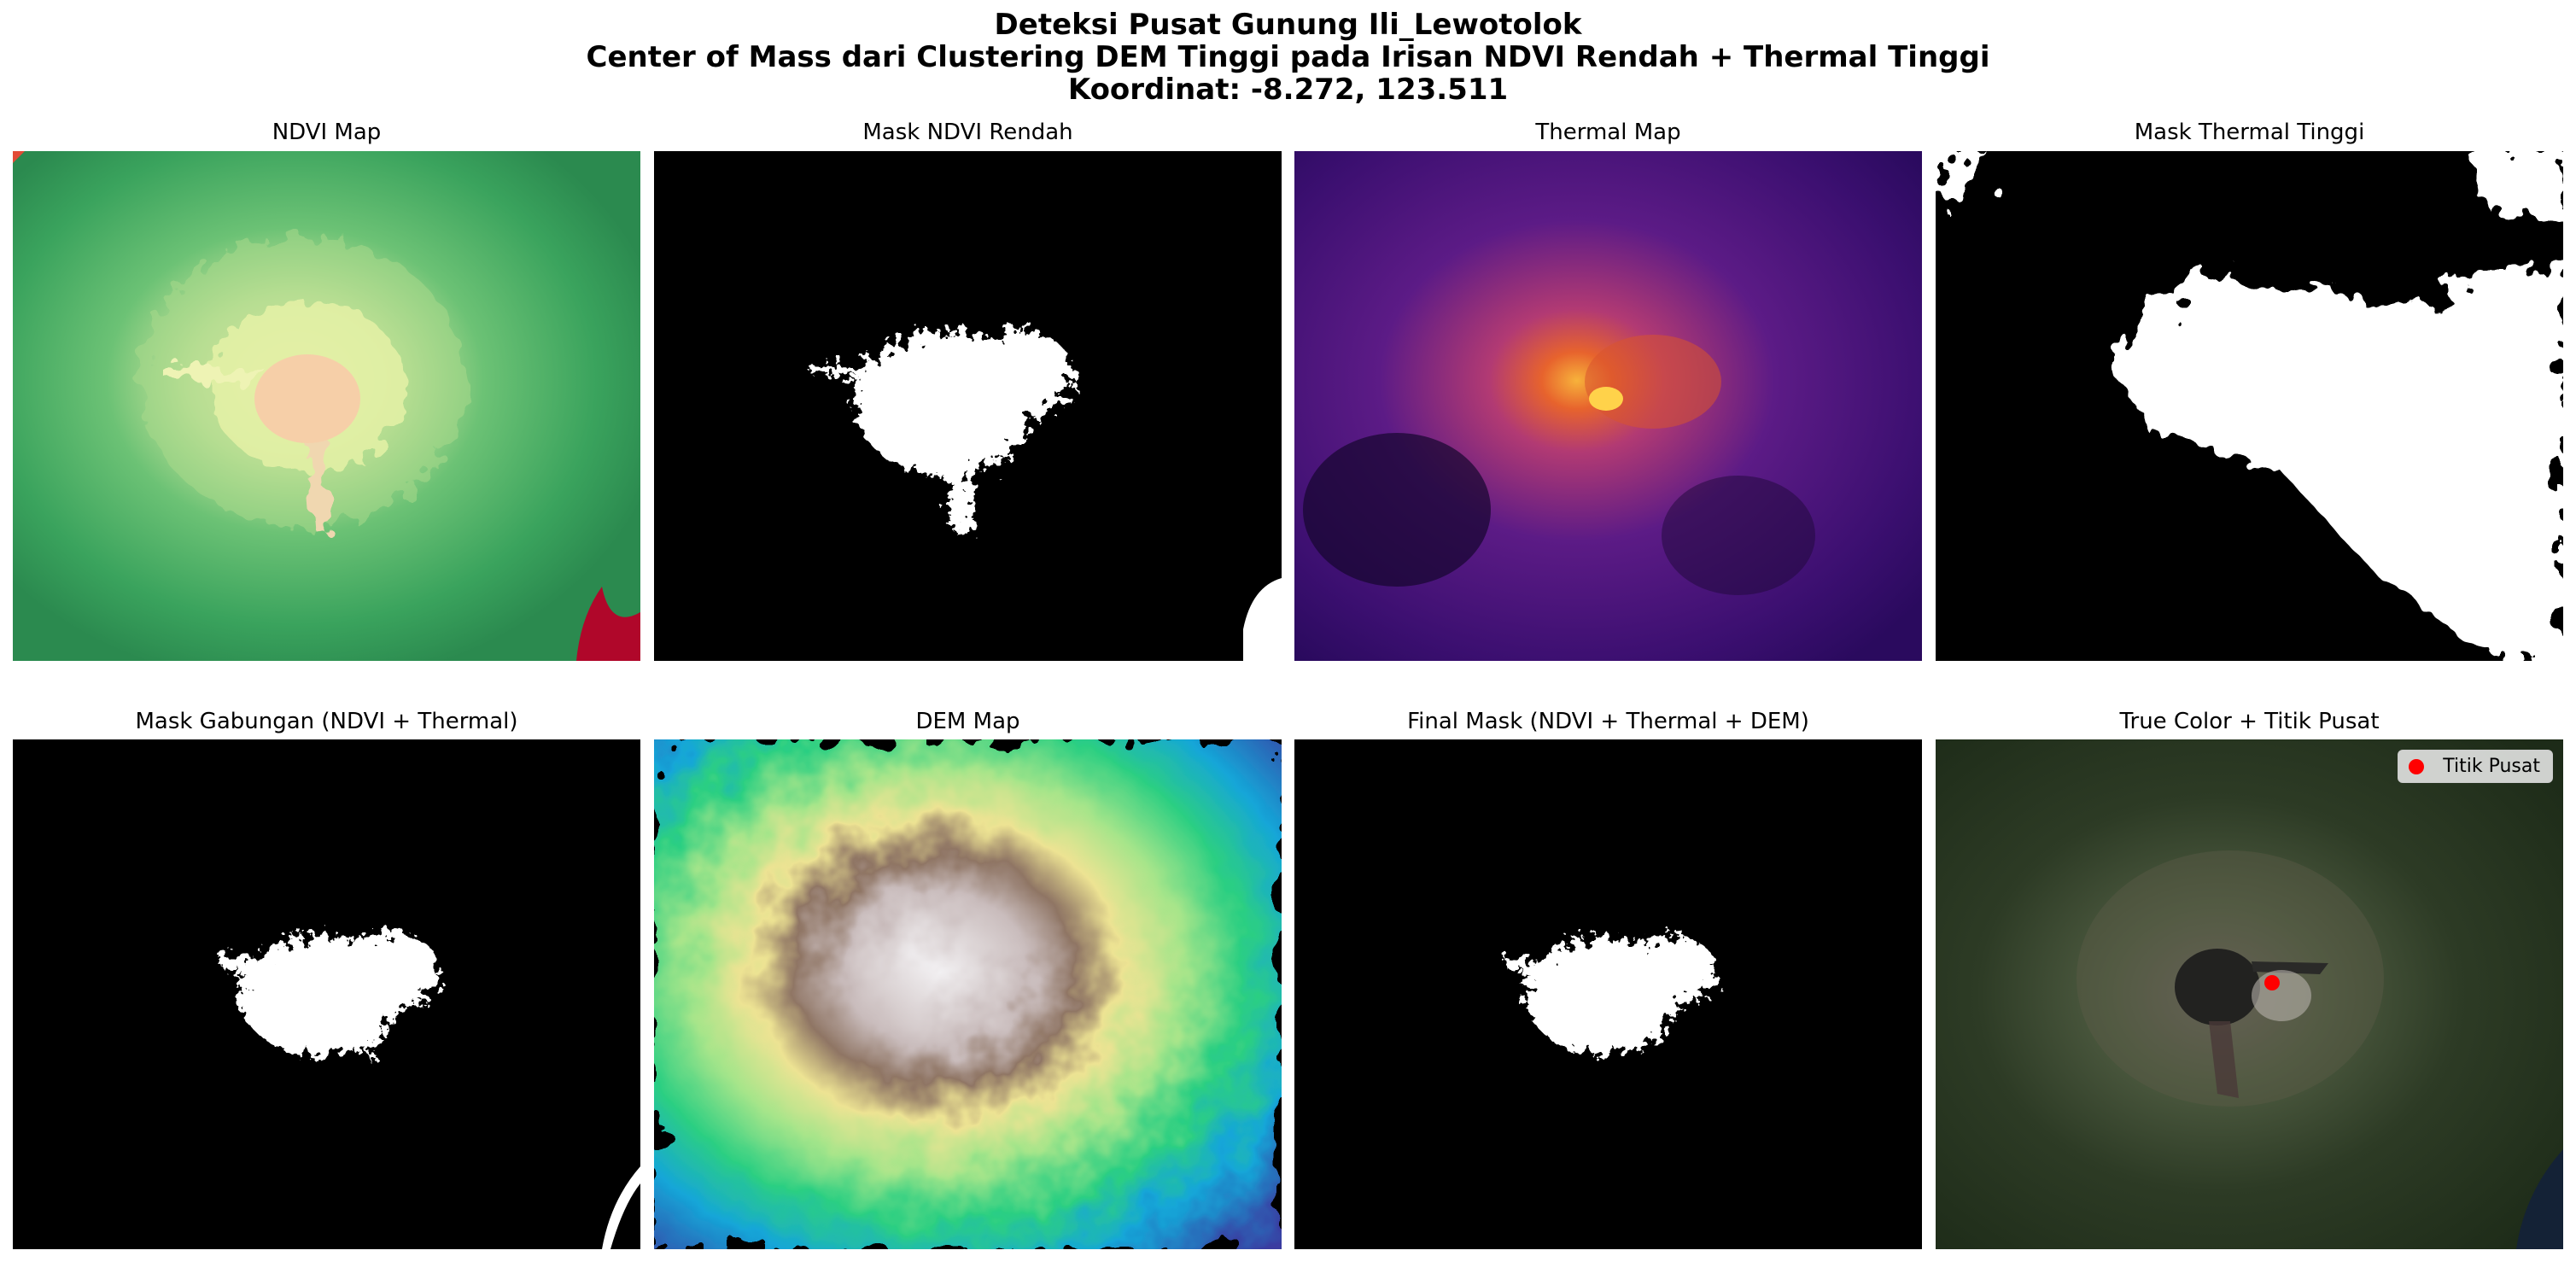  Describe the element at coordinates (1288, 90) in the screenshot. I see `figure-title-line3: Koordinat: -8.272, 123.511` at that location.